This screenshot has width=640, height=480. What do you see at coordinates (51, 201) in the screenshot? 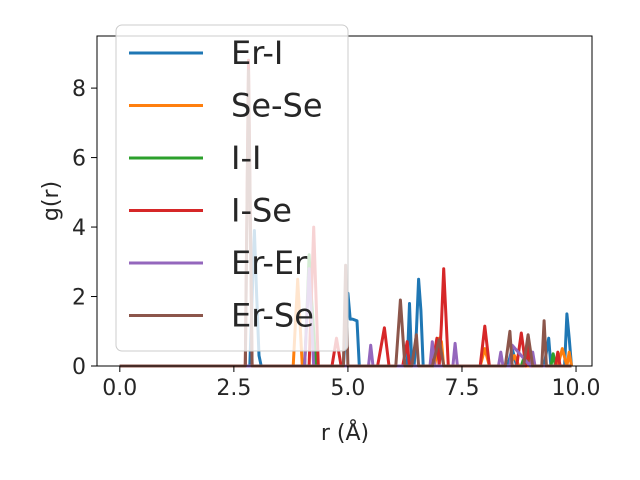
I see `y-axis-label: g(r)` at bounding box center [51, 201].